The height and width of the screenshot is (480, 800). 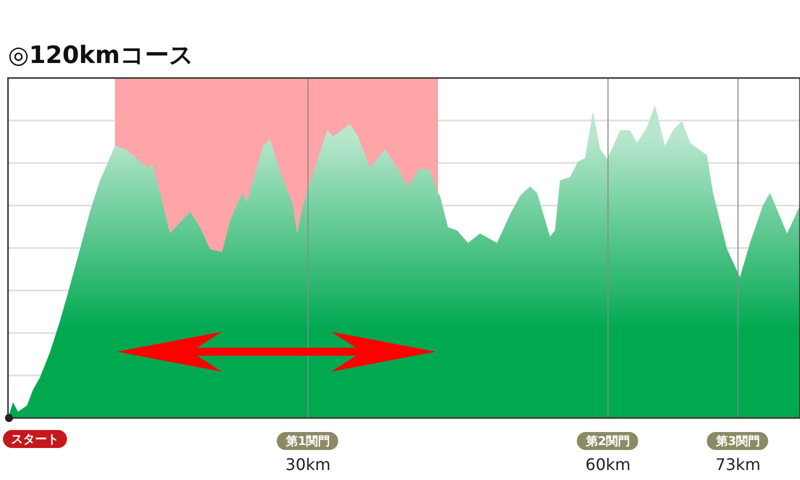 What do you see at coordinates (608, 464) in the screenshot?
I see `x-tick-label: 60km` at bounding box center [608, 464].